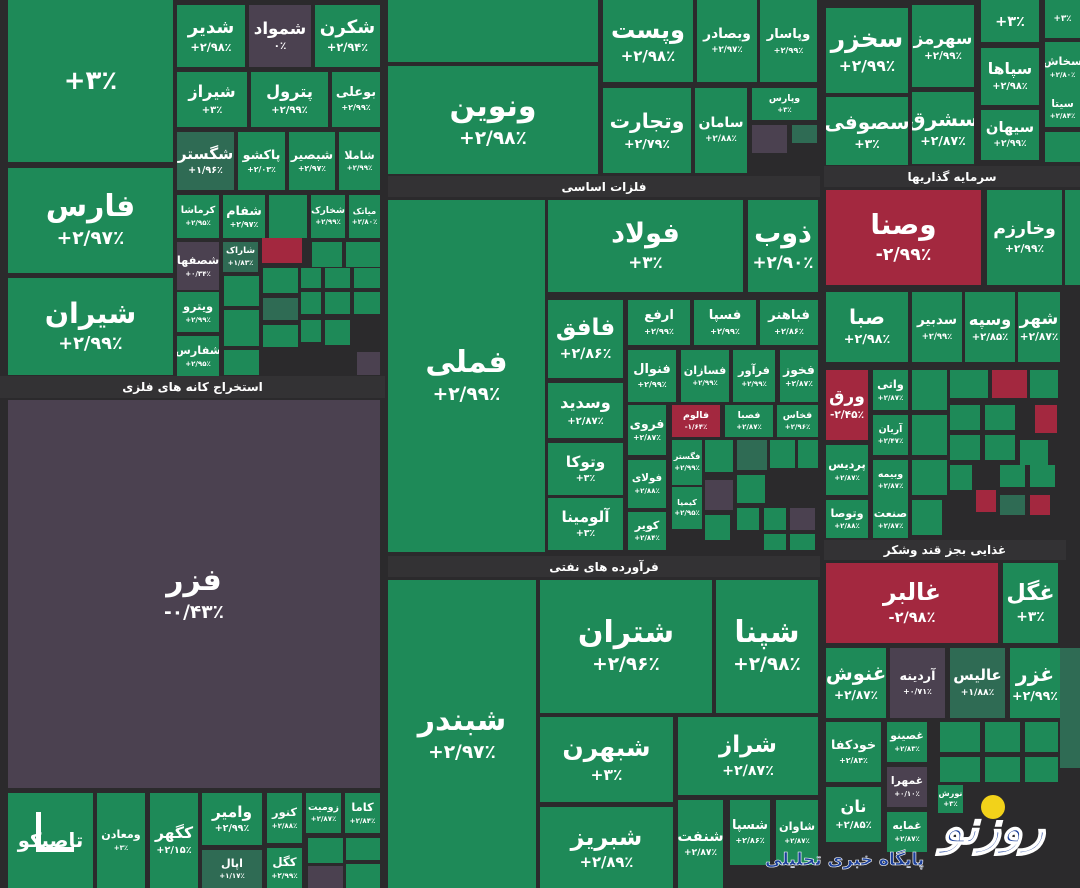 Image resolution: width=1080 pixels, height=888 pixels. Describe the element at coordinates (626, 646) in the screenshot. I see `treemap-tile: شتران +۲/۹۶٪` at that location.